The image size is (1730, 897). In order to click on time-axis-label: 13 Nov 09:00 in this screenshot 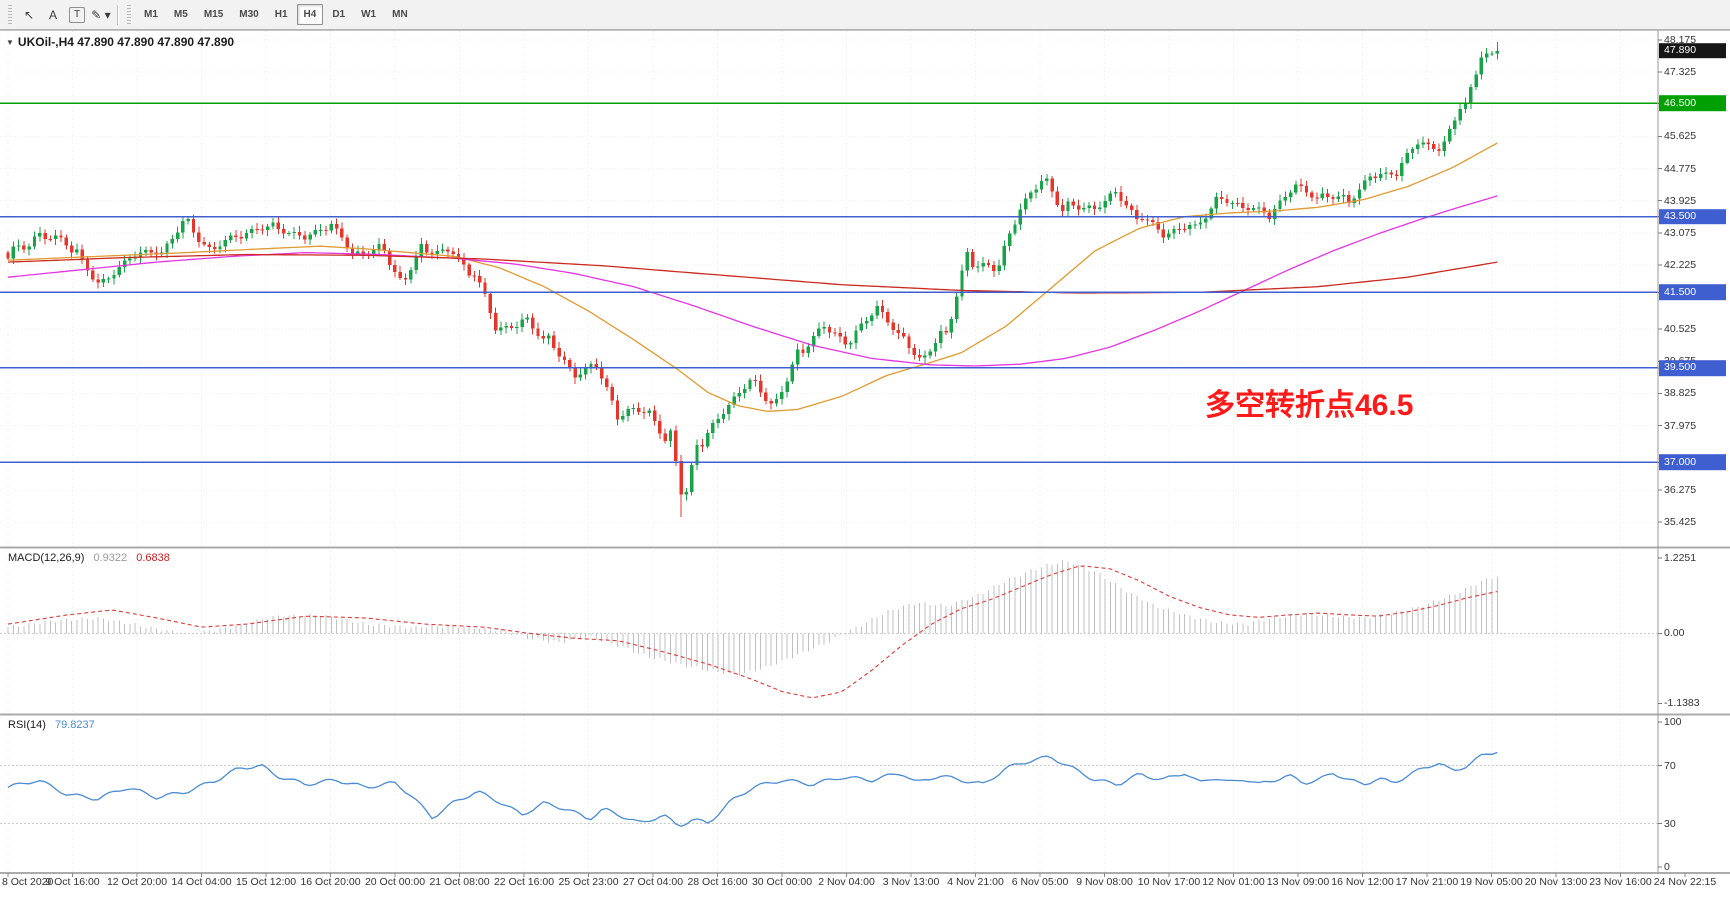, I will do `click(1298, 882)`.